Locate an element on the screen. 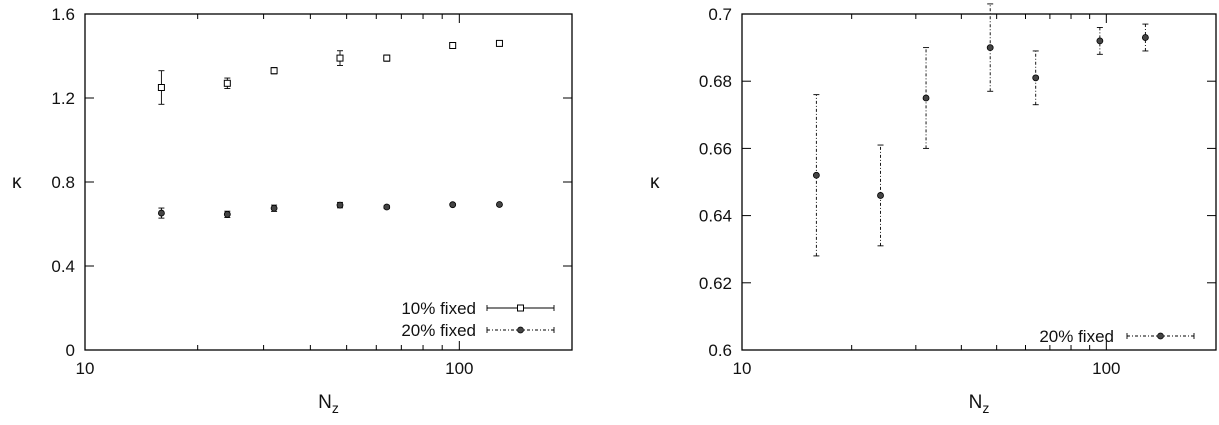 Image resolution: width=1219 pixels, height=425 pixels. y-tick-label: 0.66 is located at coordinates (715, 148).